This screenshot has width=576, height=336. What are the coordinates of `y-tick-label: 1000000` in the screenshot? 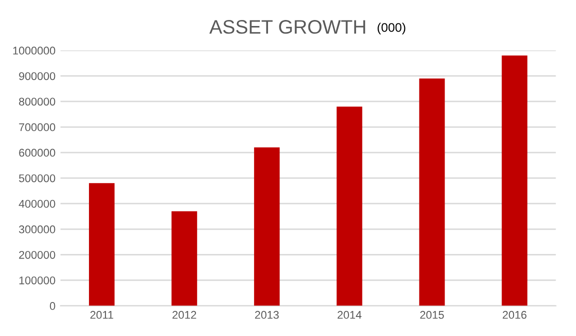 It's located at (34, 50).